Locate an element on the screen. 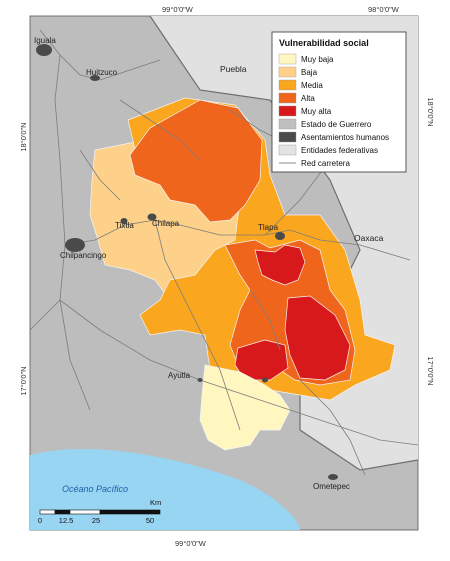 The width and height of the screenshot is (450, 561). legend-label: Baja is located at coordinates (309, 72).